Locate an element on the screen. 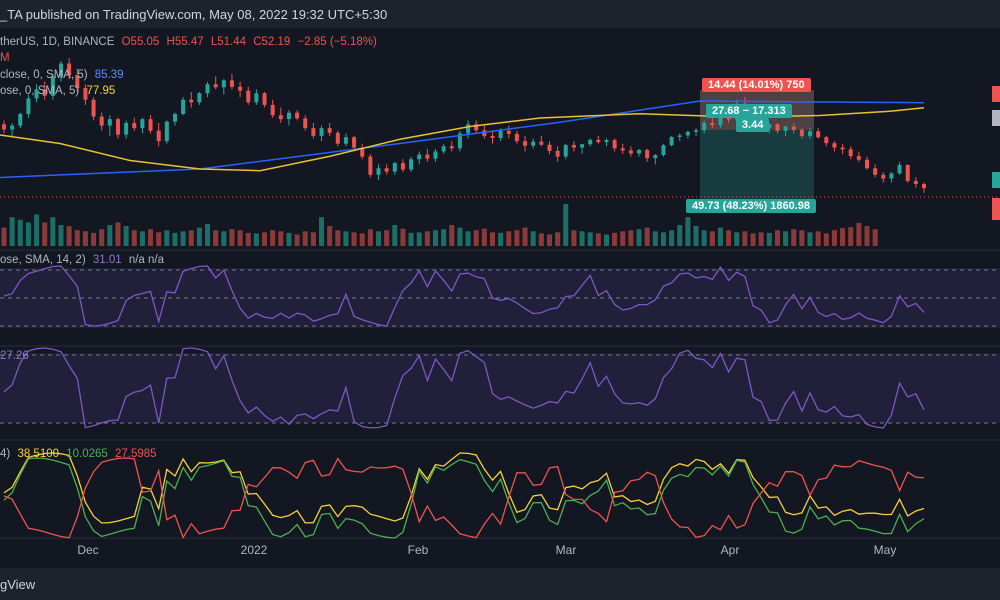 This screenshot has height=600, width=1000. di-plus-line is located at coordinates (464, 498).